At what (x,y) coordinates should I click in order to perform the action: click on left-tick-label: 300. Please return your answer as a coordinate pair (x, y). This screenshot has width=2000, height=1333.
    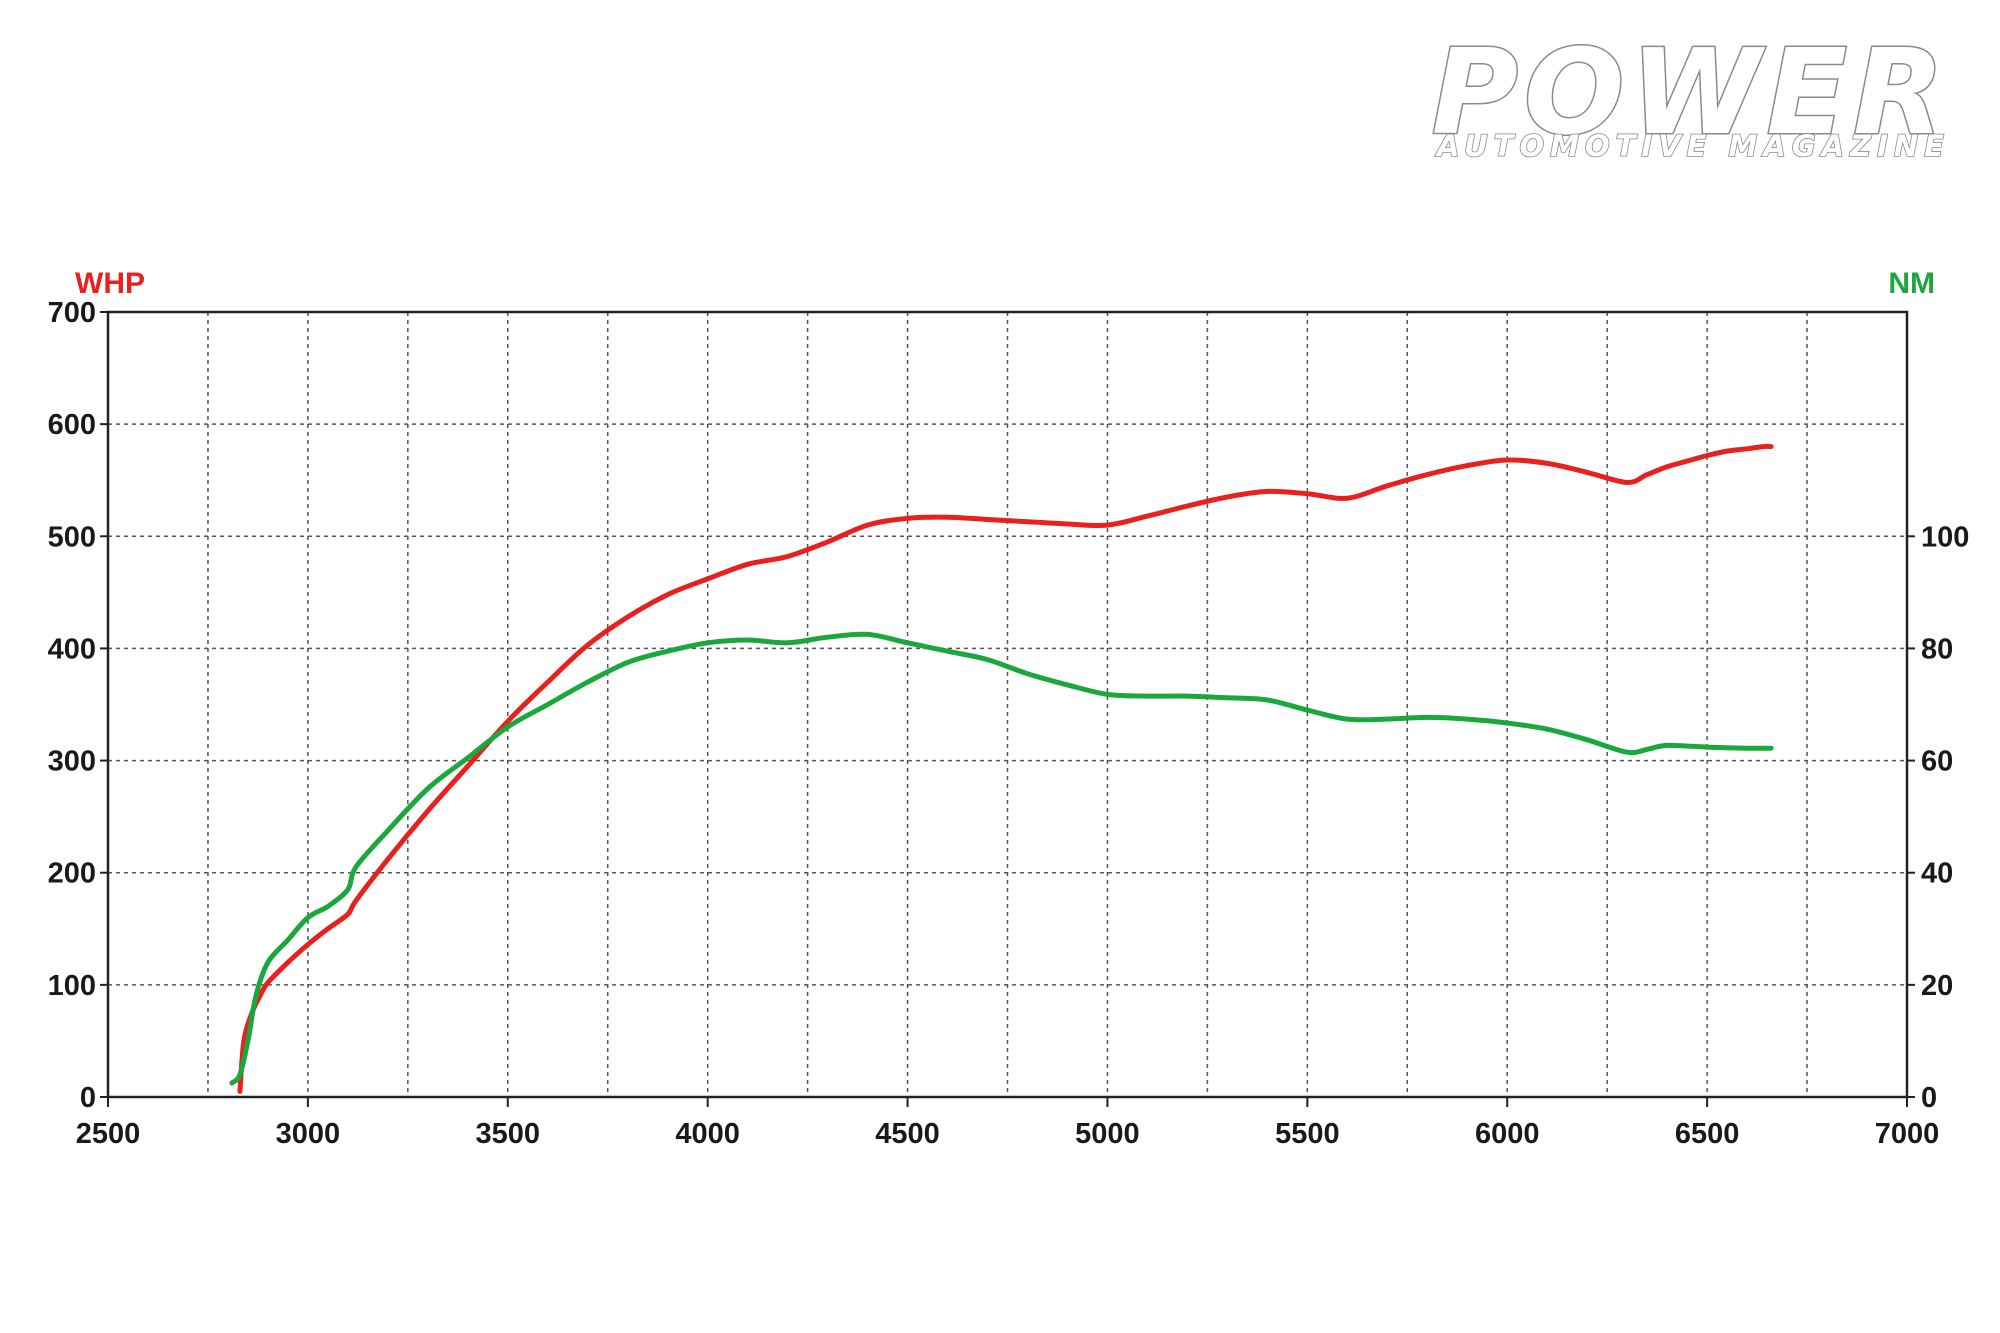
    Looking at the image, I should click on (72, 762).